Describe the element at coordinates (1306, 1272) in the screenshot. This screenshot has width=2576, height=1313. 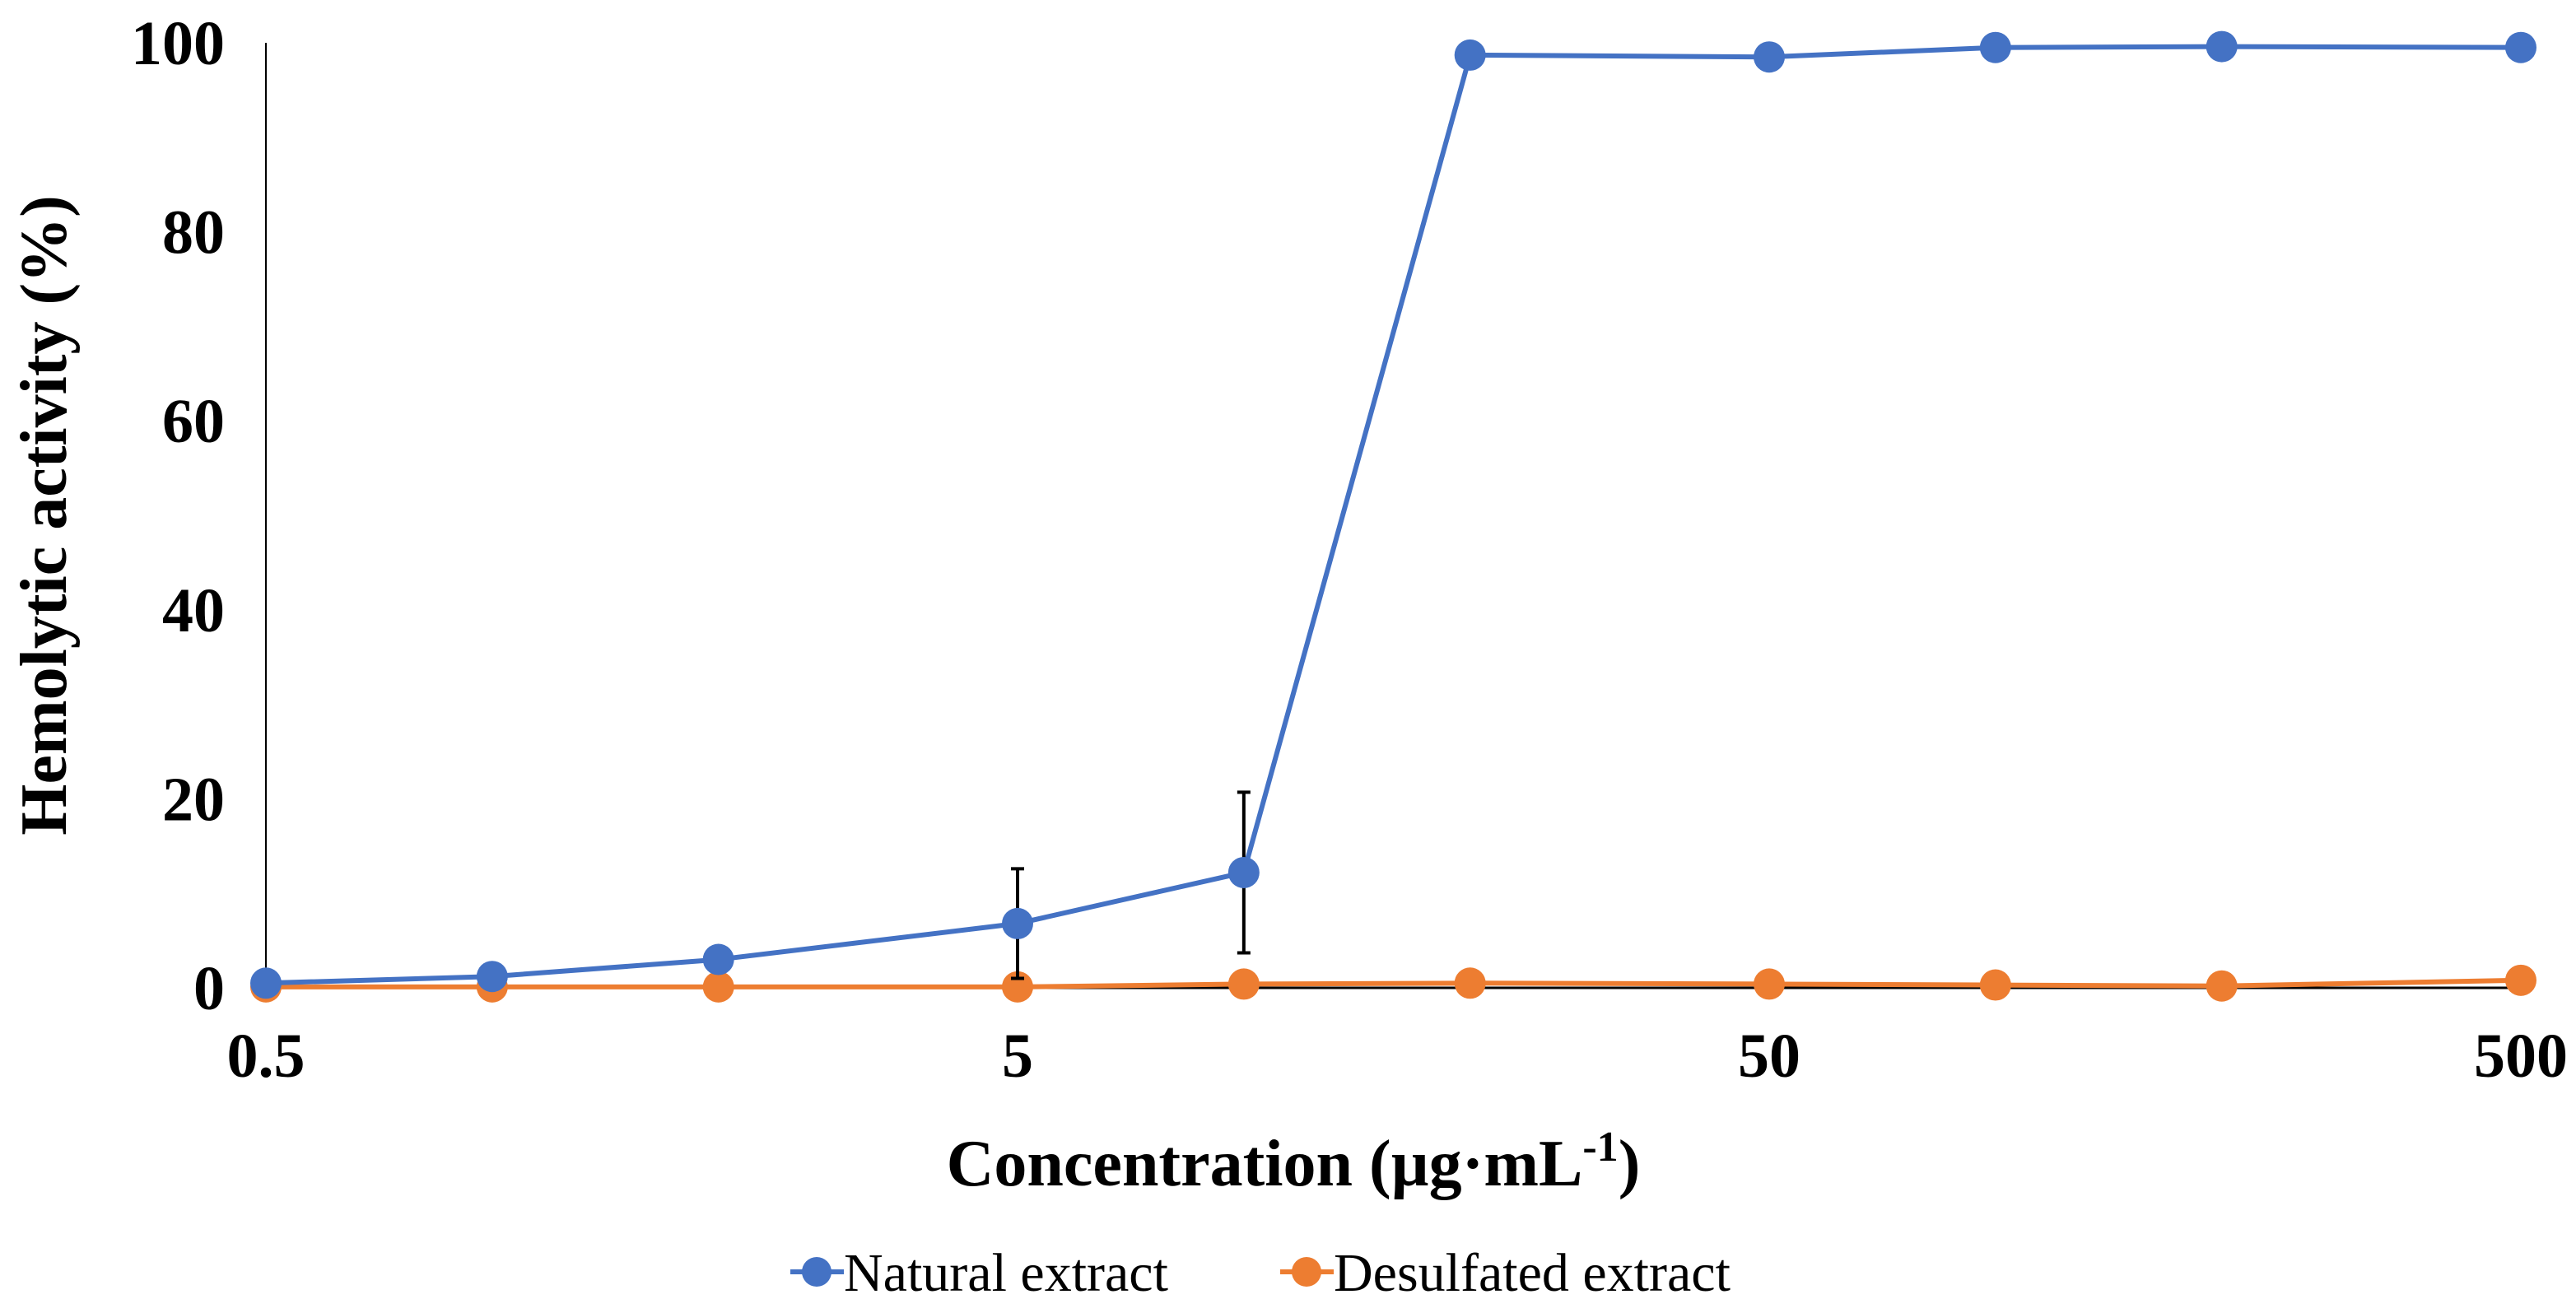
I see `legend-desulfated-marker-icon` at that location.